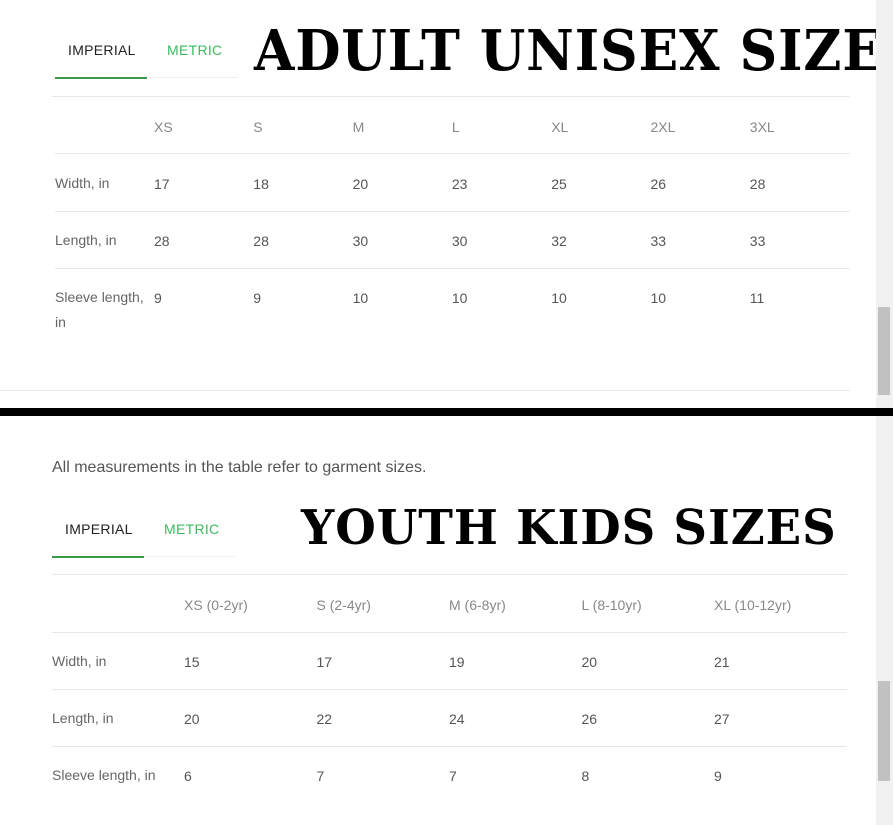 This screenshot has width=893, height=825. What do you see at coordinates (358, 127) in the screenshot?
I see `column-header: M` at bounding box center [358, 127].